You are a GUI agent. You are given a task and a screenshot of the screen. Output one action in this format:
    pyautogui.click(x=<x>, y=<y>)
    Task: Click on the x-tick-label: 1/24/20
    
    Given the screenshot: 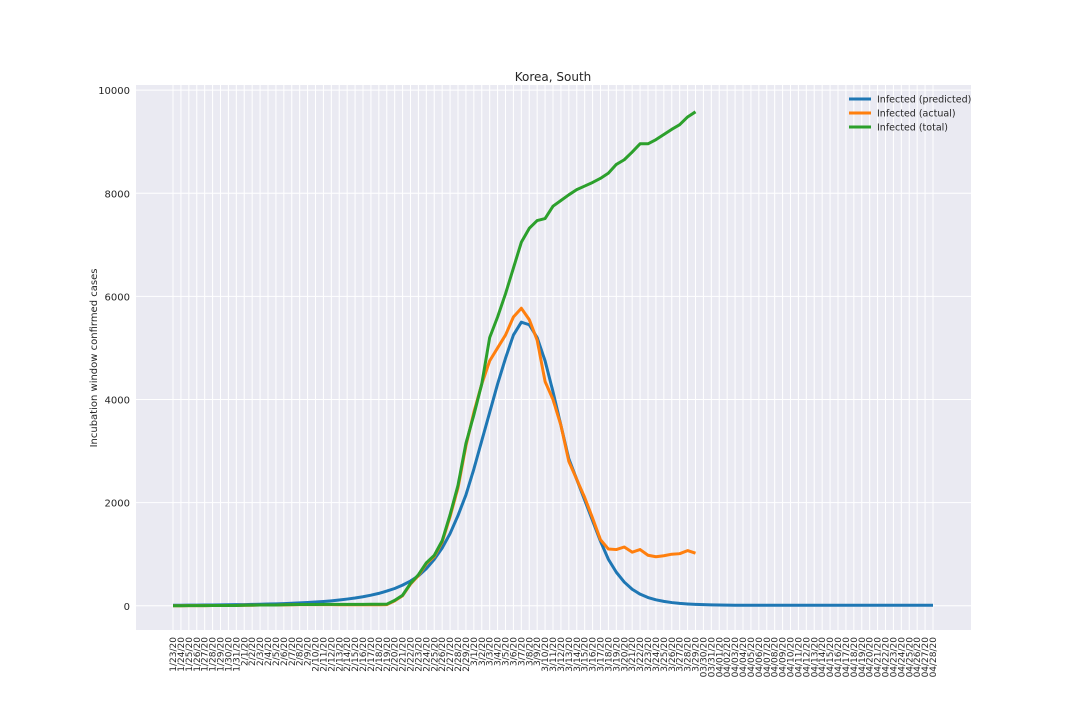 What is the action you would take?
    pyautogui.click(x=182, y=654)
    